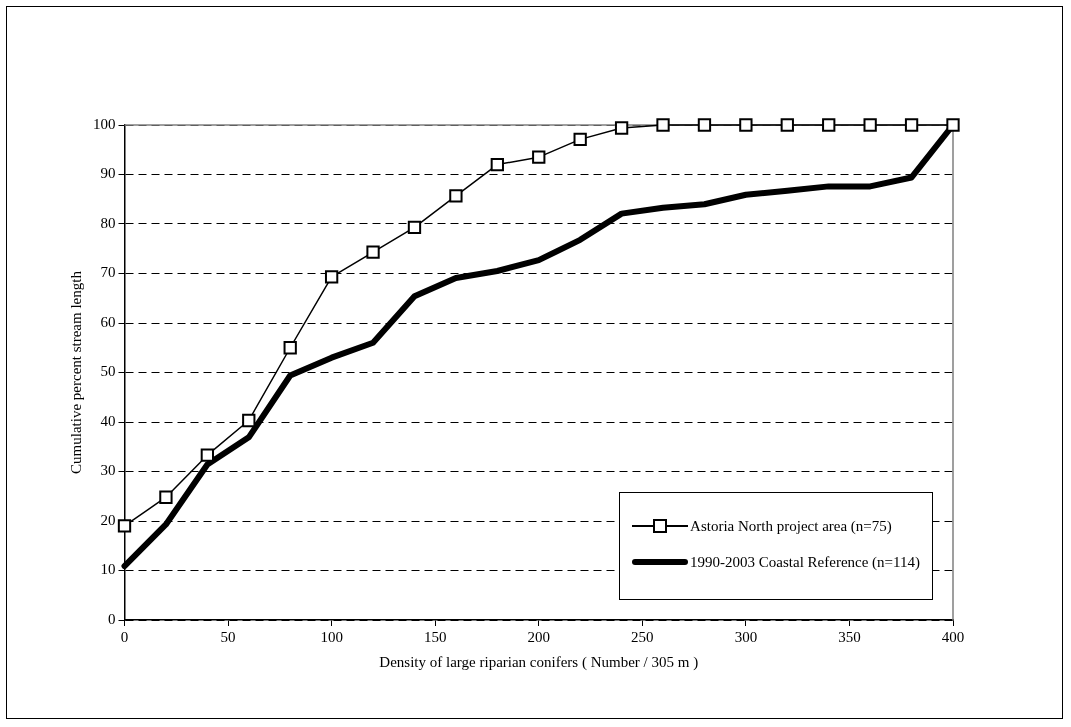 The height and width of the screenshot is (727, 1071). I want to click on y-tick-label: 50, so click(108, 371).